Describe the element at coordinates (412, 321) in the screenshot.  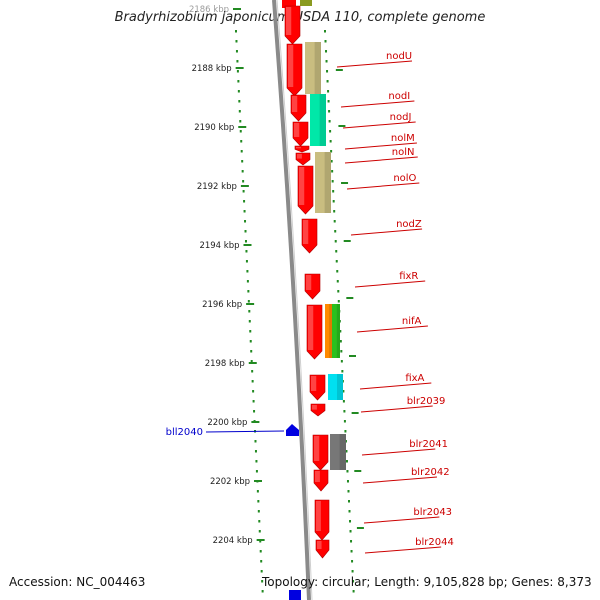
I see `gene-label-nifA: nifA` at that location.